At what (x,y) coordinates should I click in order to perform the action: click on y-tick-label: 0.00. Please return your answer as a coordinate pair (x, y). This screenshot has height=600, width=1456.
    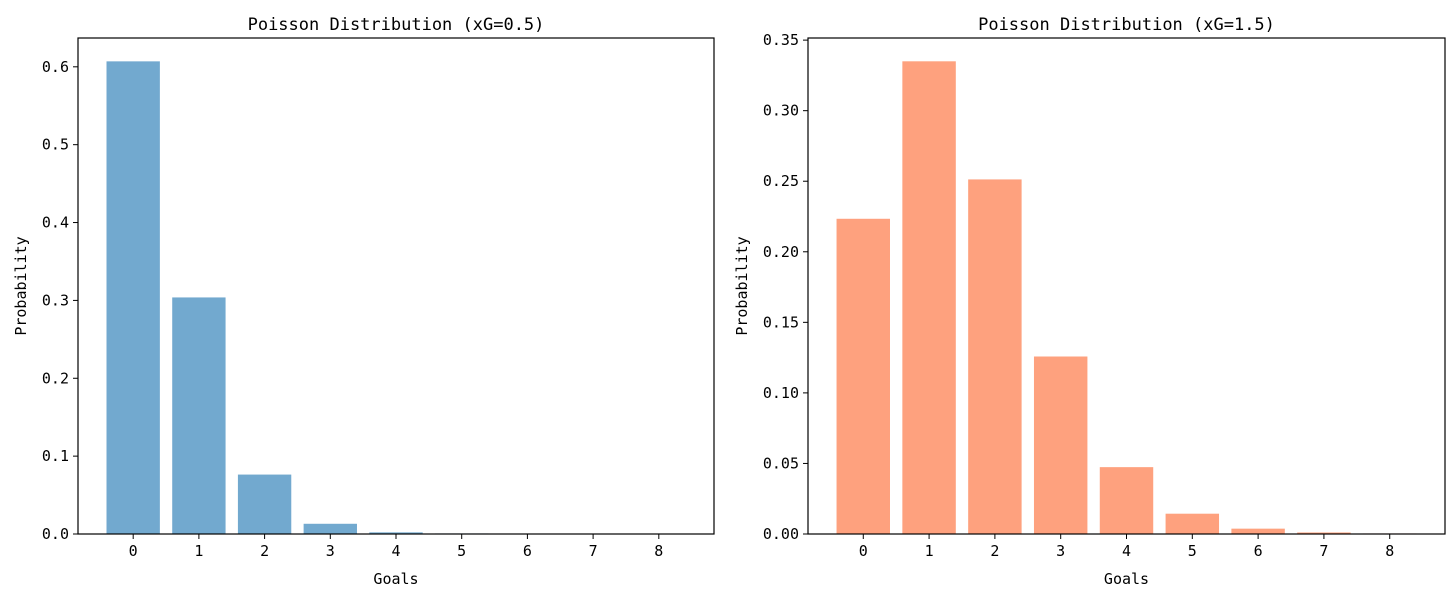
    Looking at the image, I should click on (781, 534).